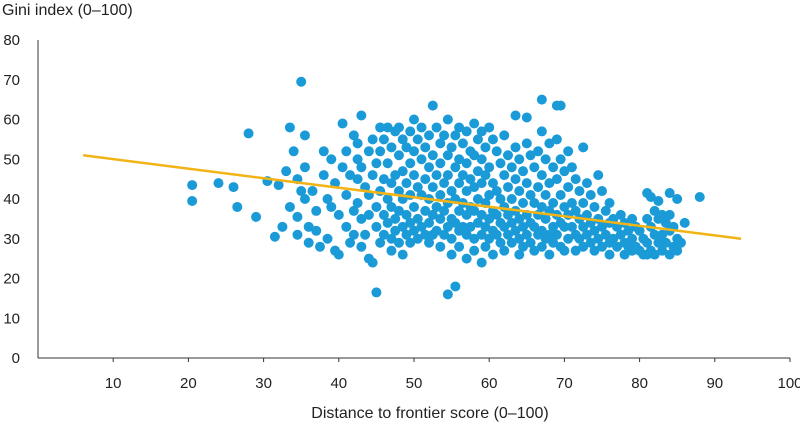 The height and width of the screenshot is (425, 800). What do you see at coordinates (489, 383) in the screenshot?
I see `x-tick-label: 60` at bounding box center [489, 383].